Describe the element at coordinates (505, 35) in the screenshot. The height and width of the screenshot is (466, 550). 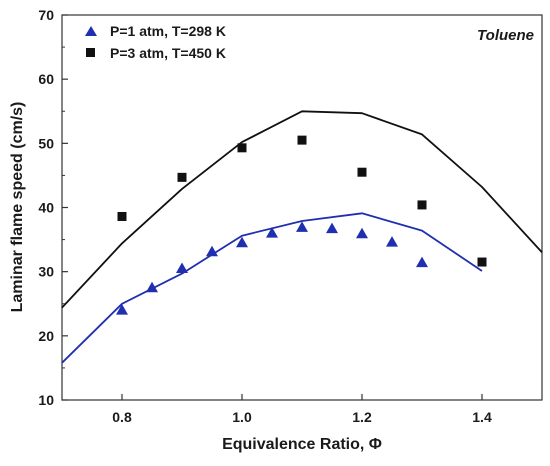
I see `chart-annotation: Toluene` at that location.